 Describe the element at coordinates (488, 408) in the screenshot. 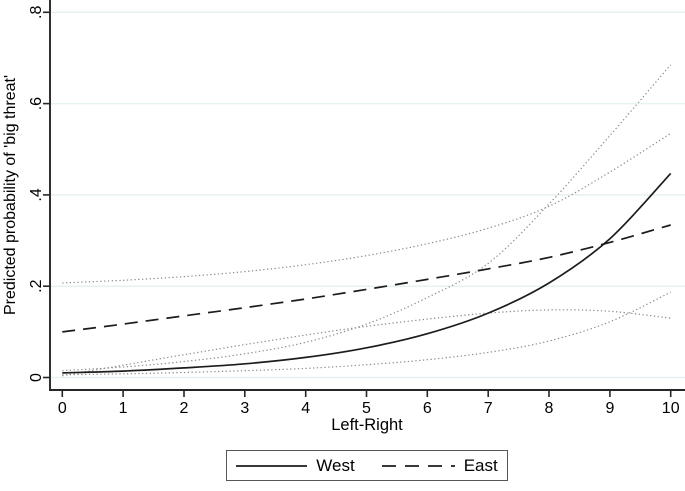

I see `x-tick-label: 7` at that location.